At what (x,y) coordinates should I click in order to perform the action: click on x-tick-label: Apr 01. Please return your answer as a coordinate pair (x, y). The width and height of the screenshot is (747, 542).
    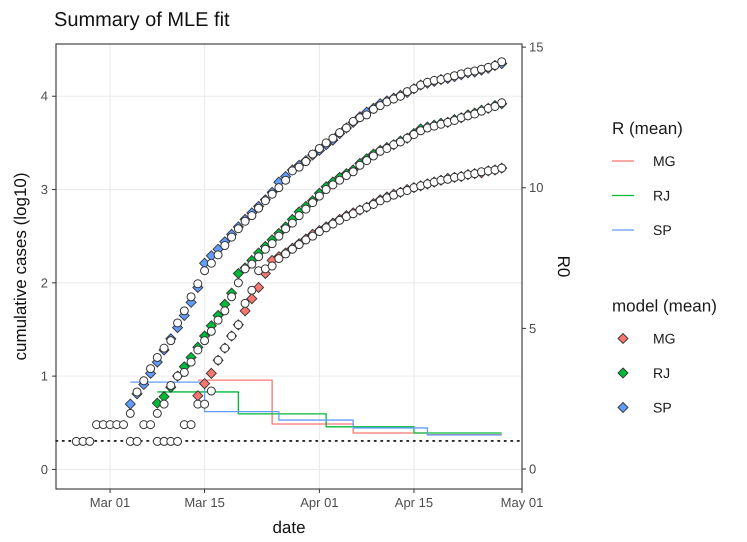
    Looking at the image, I should click on (319, 502).